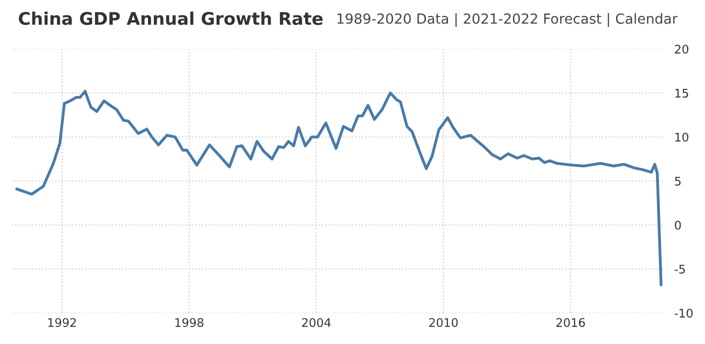 The width and height of the screenshot is (705, 344). I want to click on y-tick-label: -5, so click(679, 269).